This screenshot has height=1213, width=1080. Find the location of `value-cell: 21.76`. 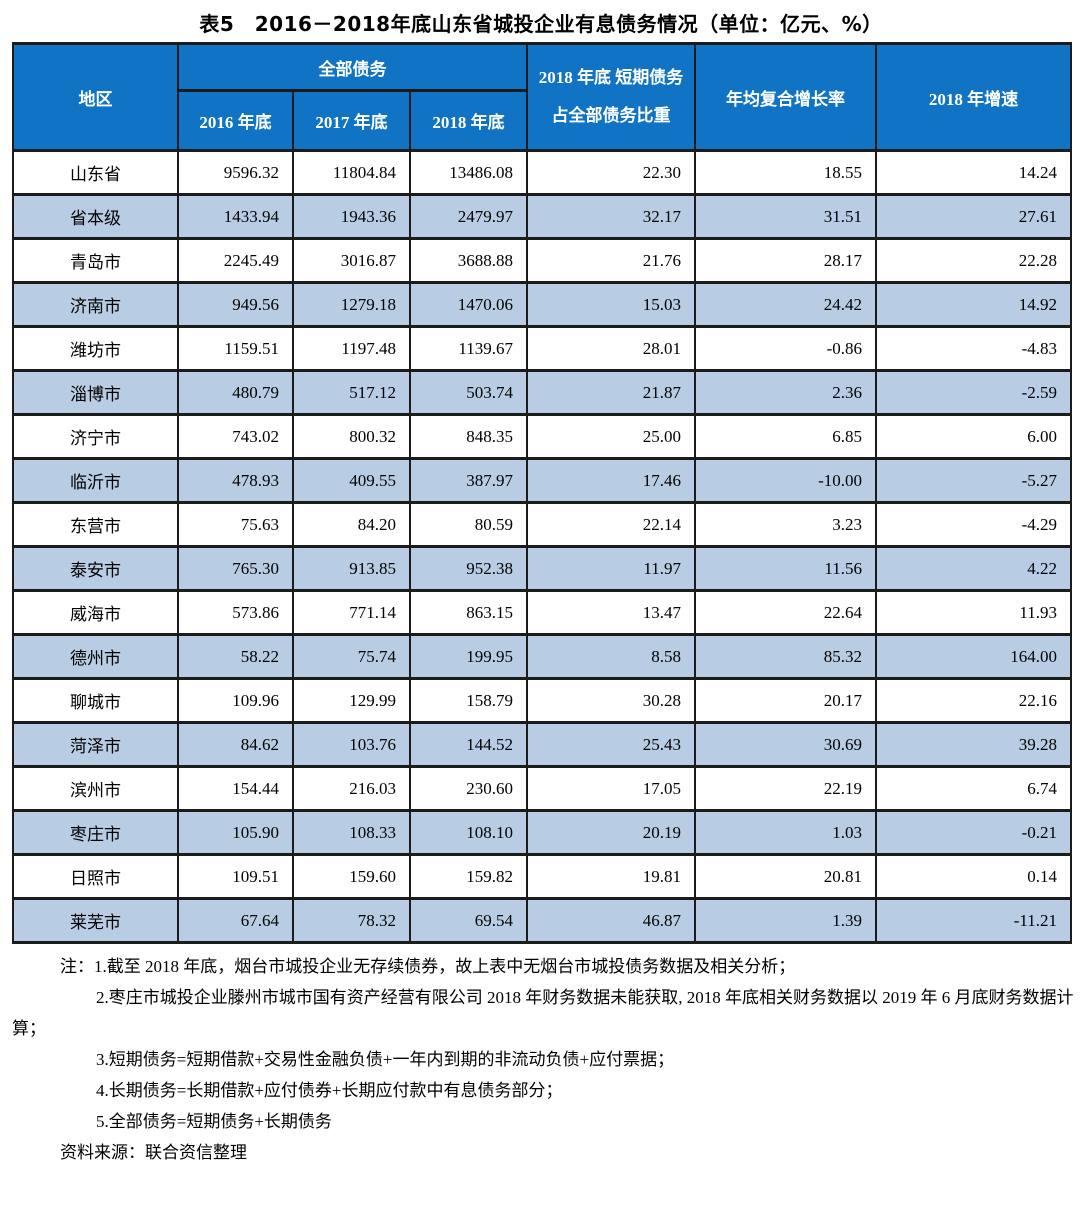

value-cell: 21.76 is located at coordinates (611, 260).